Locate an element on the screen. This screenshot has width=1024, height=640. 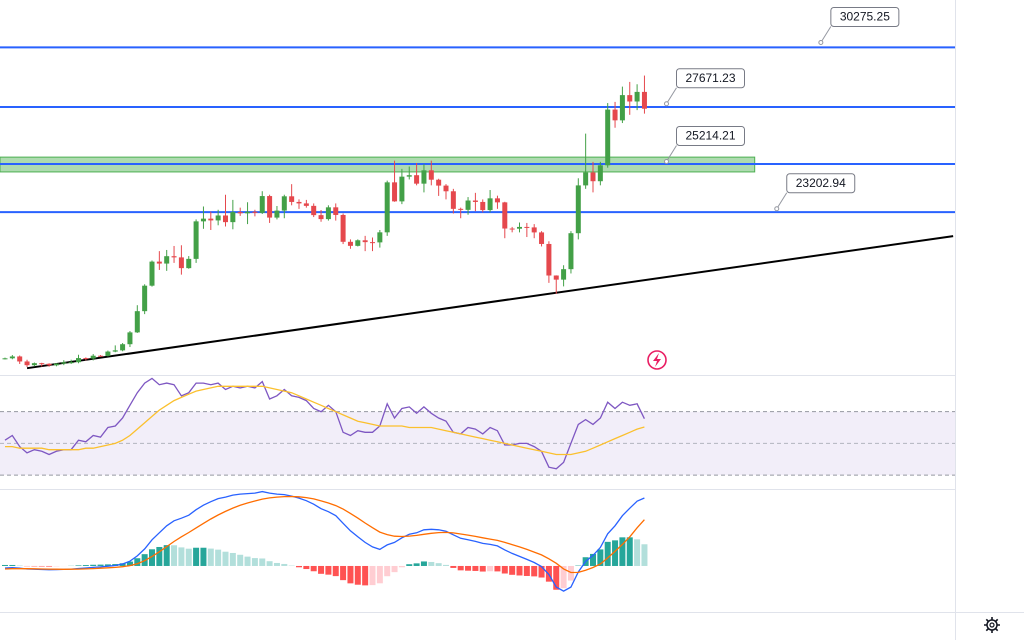
gear-hub is located at coordinates (992, 625).